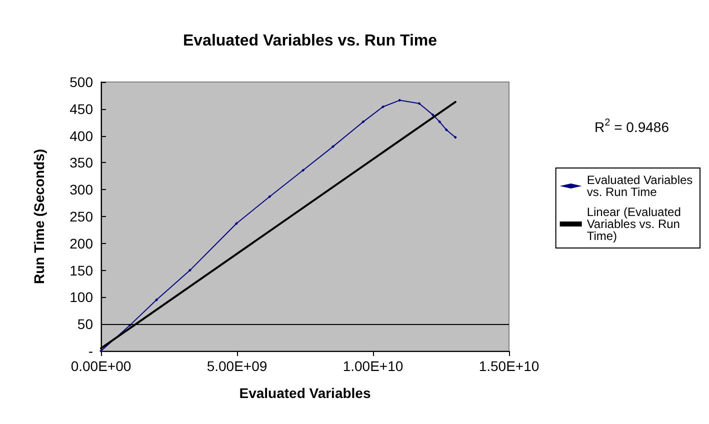 The image size is (709, 424). Describe the element at coordinates (82, 136) in the screenshot. I see `y-tick-label: 400` at that location.